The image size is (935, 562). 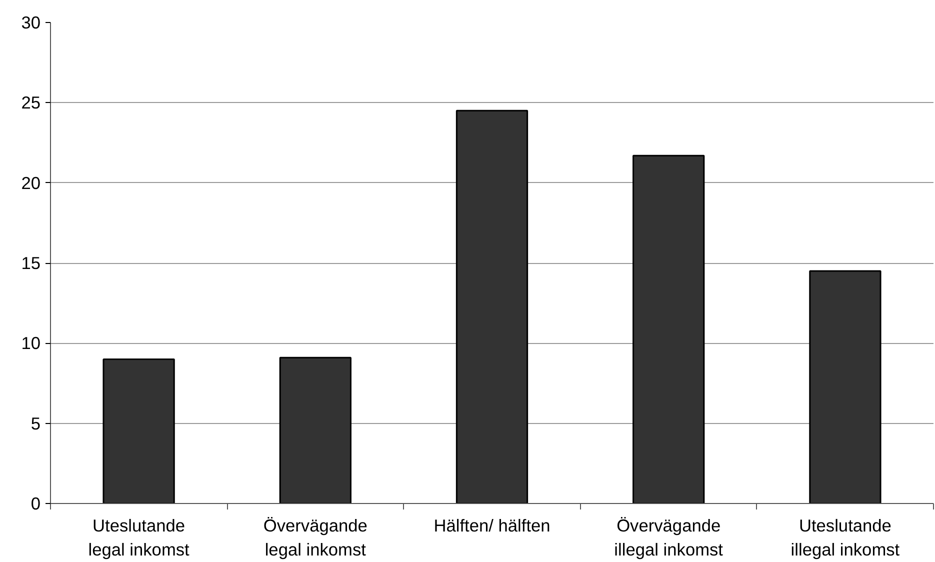 What do you see at coordinates (669, 538) in the screenshot?
I see `x-tick-label: Övervägande illegal inkomst` at bounding box center [669, 538].